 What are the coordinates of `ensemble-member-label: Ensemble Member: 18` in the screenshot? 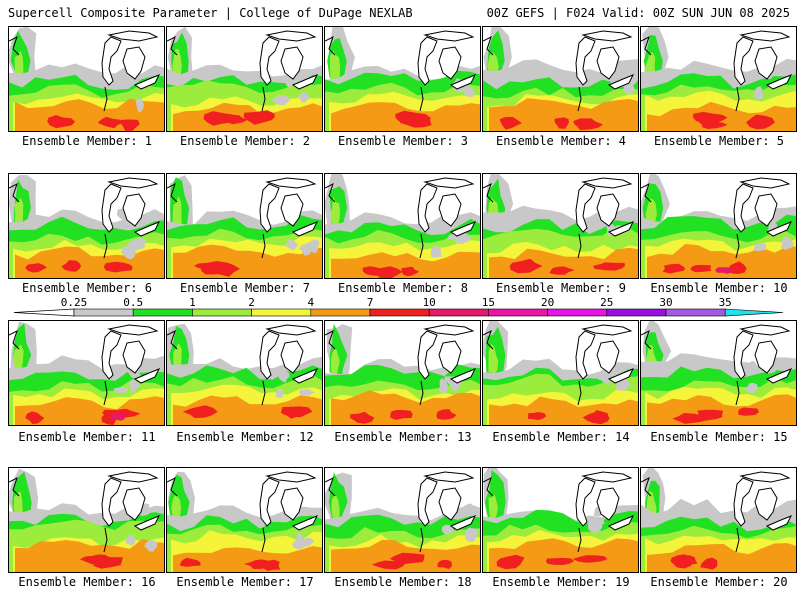 It's located at (403, 582).